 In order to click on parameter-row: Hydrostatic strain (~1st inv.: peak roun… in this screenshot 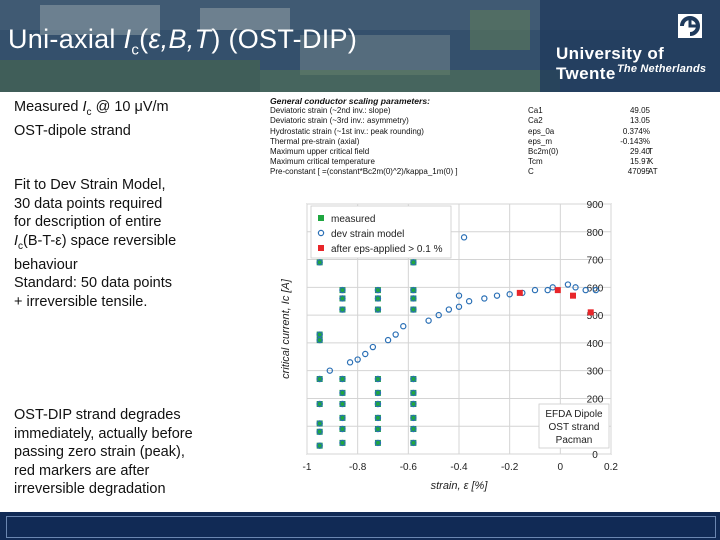, I will do `click(460, 131)`.